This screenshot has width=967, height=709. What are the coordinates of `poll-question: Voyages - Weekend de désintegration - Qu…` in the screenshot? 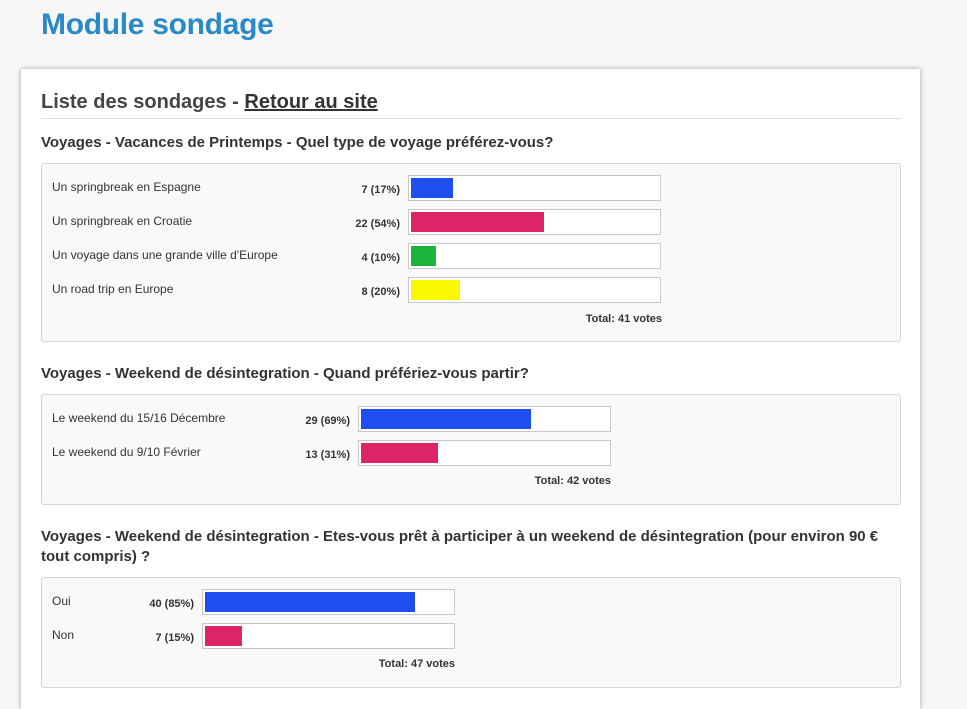 It's located at (285, 373).